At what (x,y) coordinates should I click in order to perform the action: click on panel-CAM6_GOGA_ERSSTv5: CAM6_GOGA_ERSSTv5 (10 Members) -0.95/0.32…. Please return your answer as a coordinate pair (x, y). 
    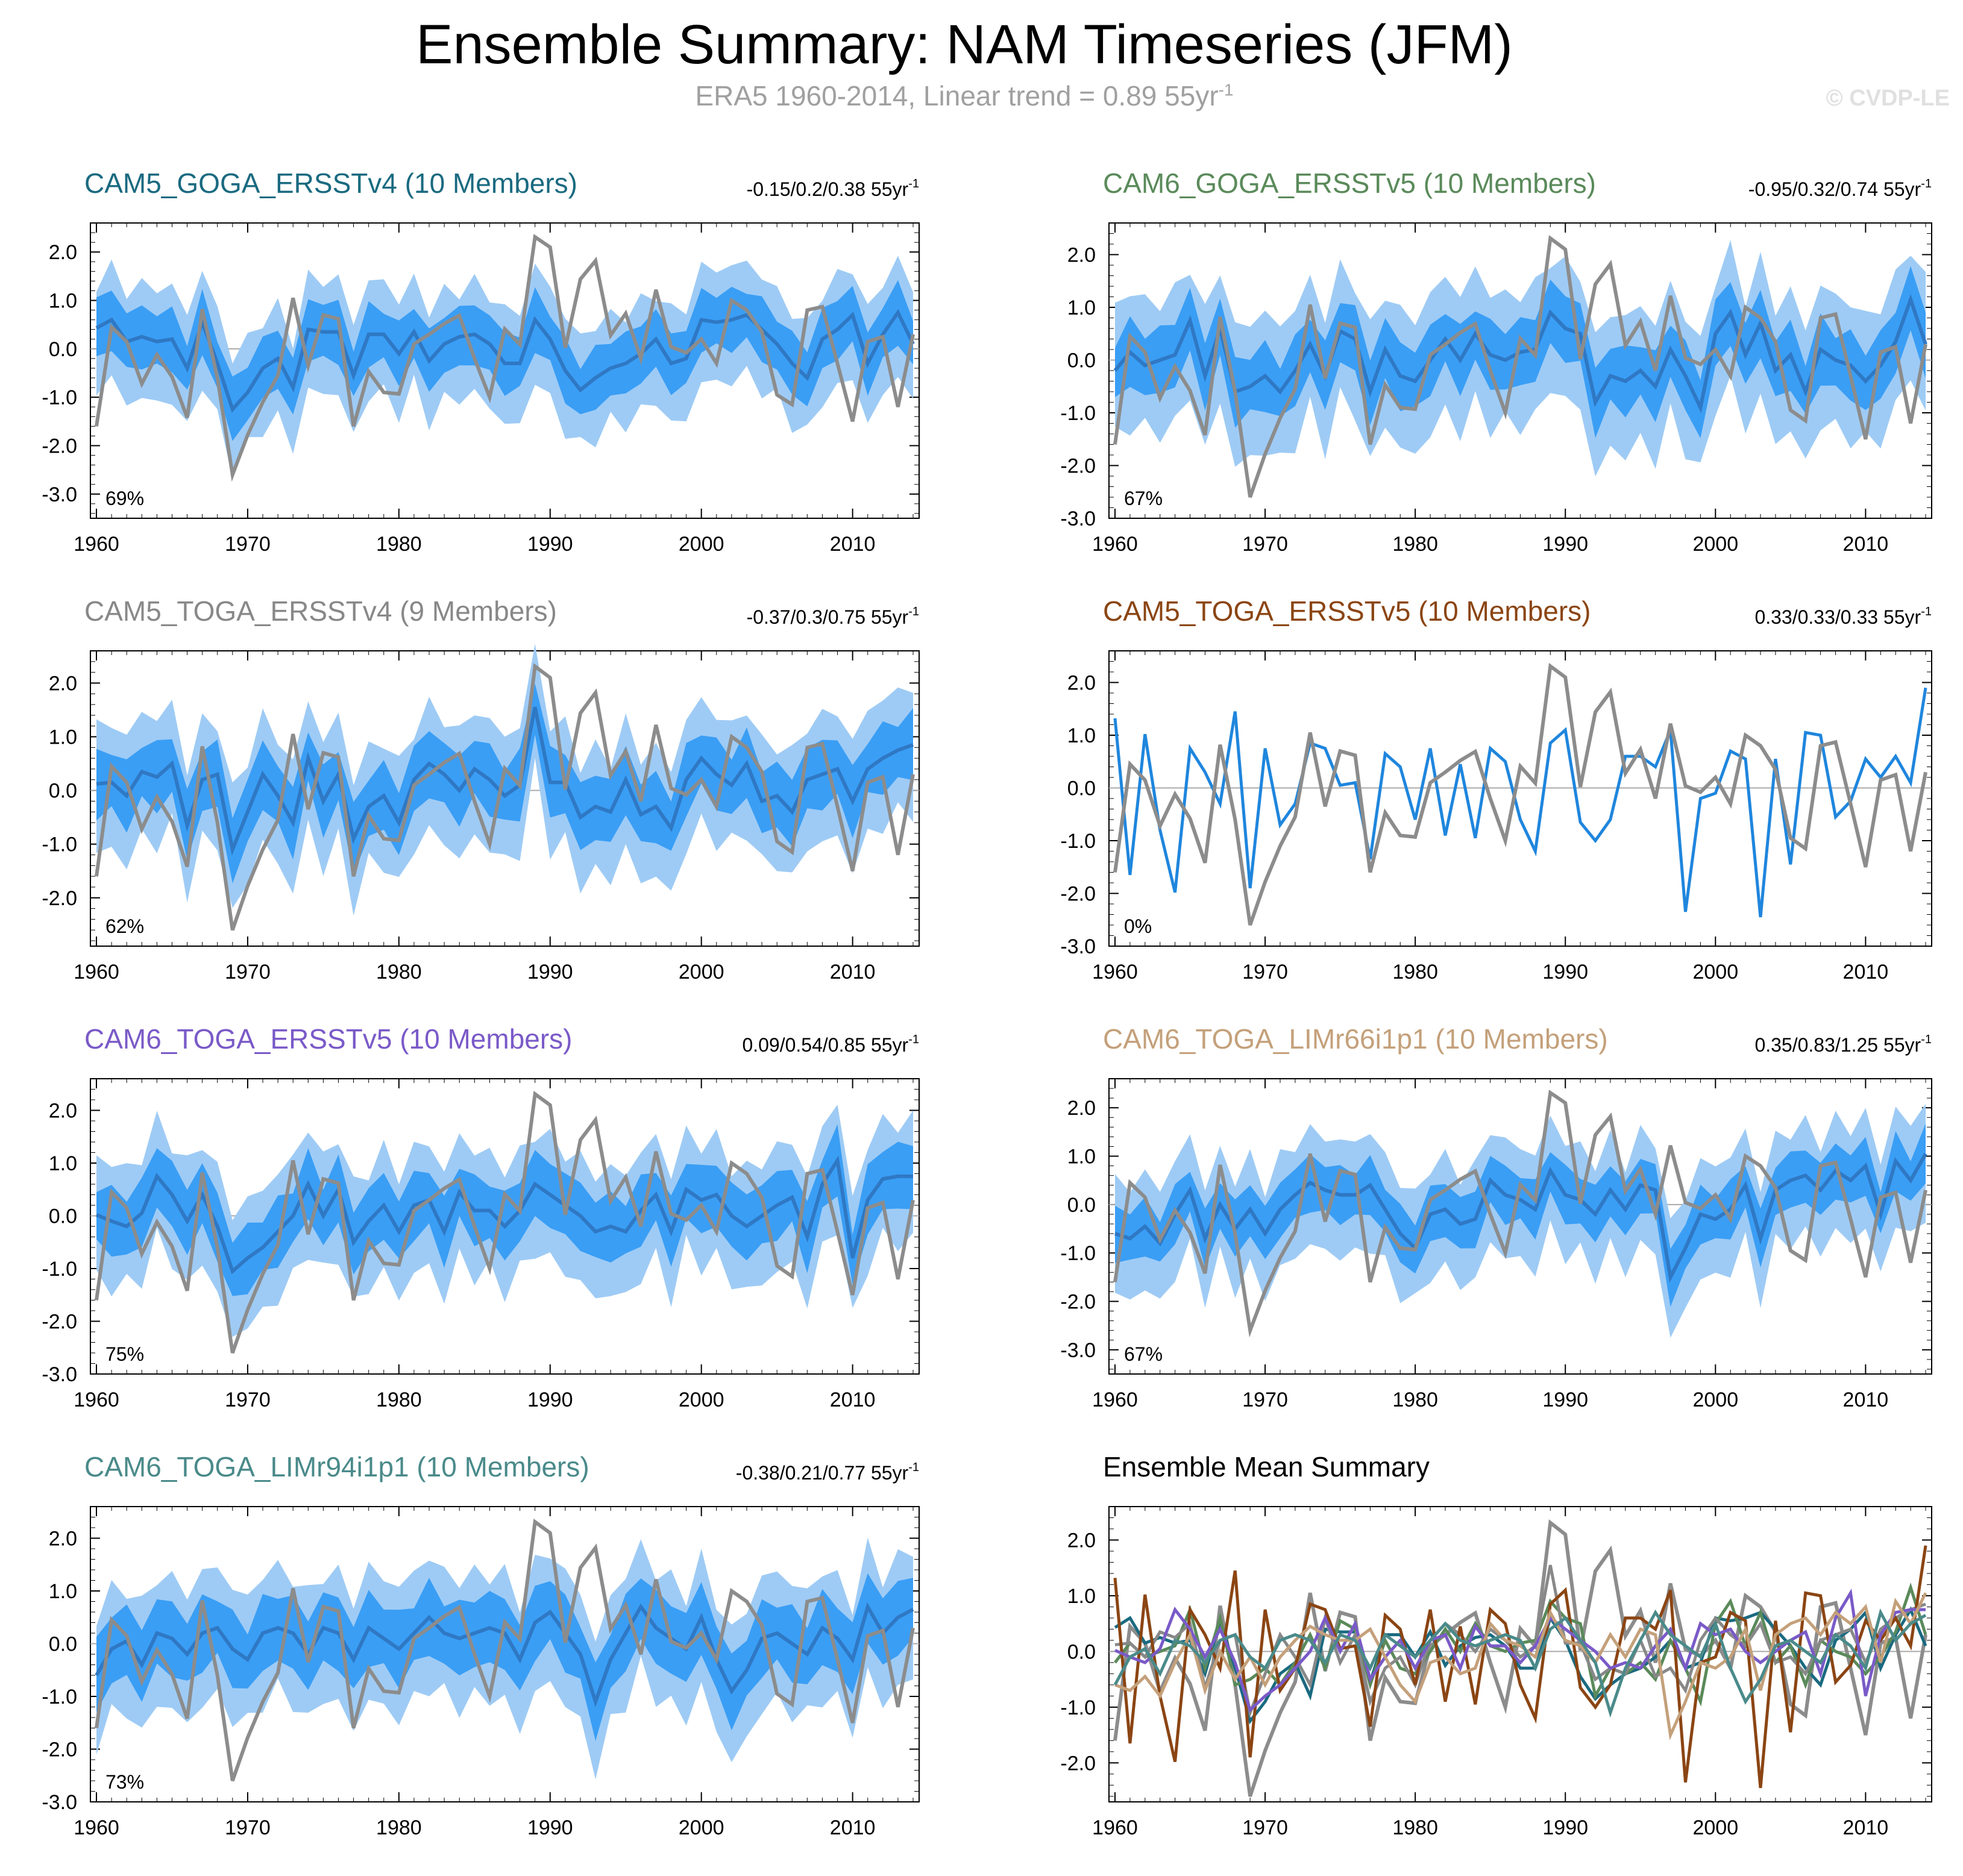
    Looking at the image, I should click on (1496, 362).